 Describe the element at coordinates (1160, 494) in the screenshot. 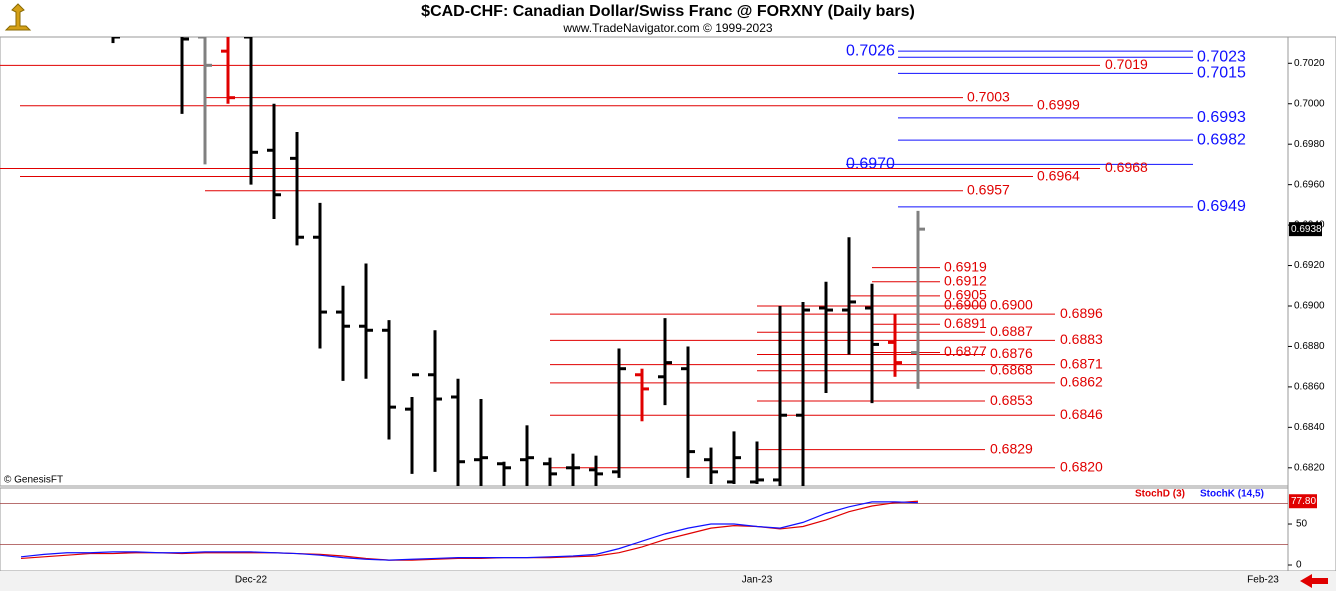

I see `legend-entry: StochD (3)` at that location.